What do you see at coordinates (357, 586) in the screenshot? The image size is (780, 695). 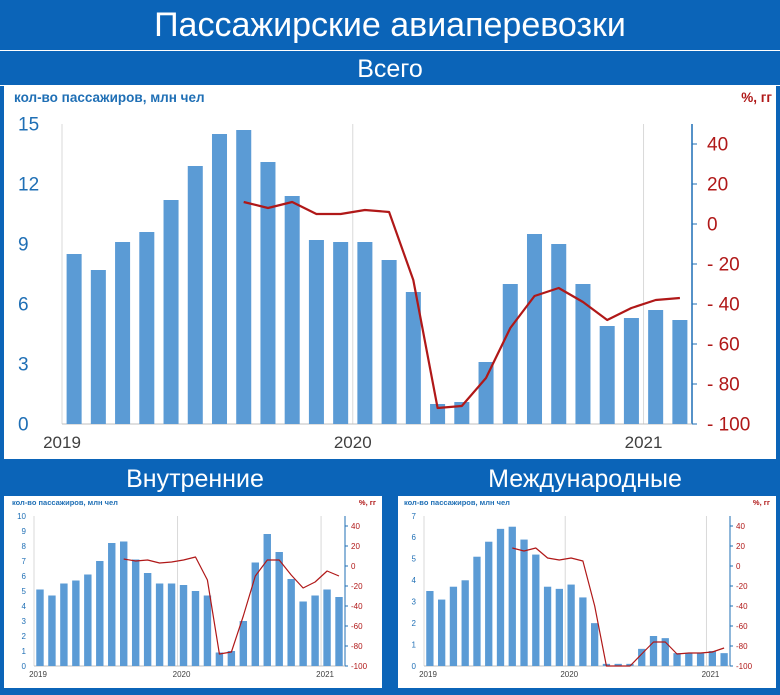 I see `y2-tick-label: -20` at bounding box center [357, 586].